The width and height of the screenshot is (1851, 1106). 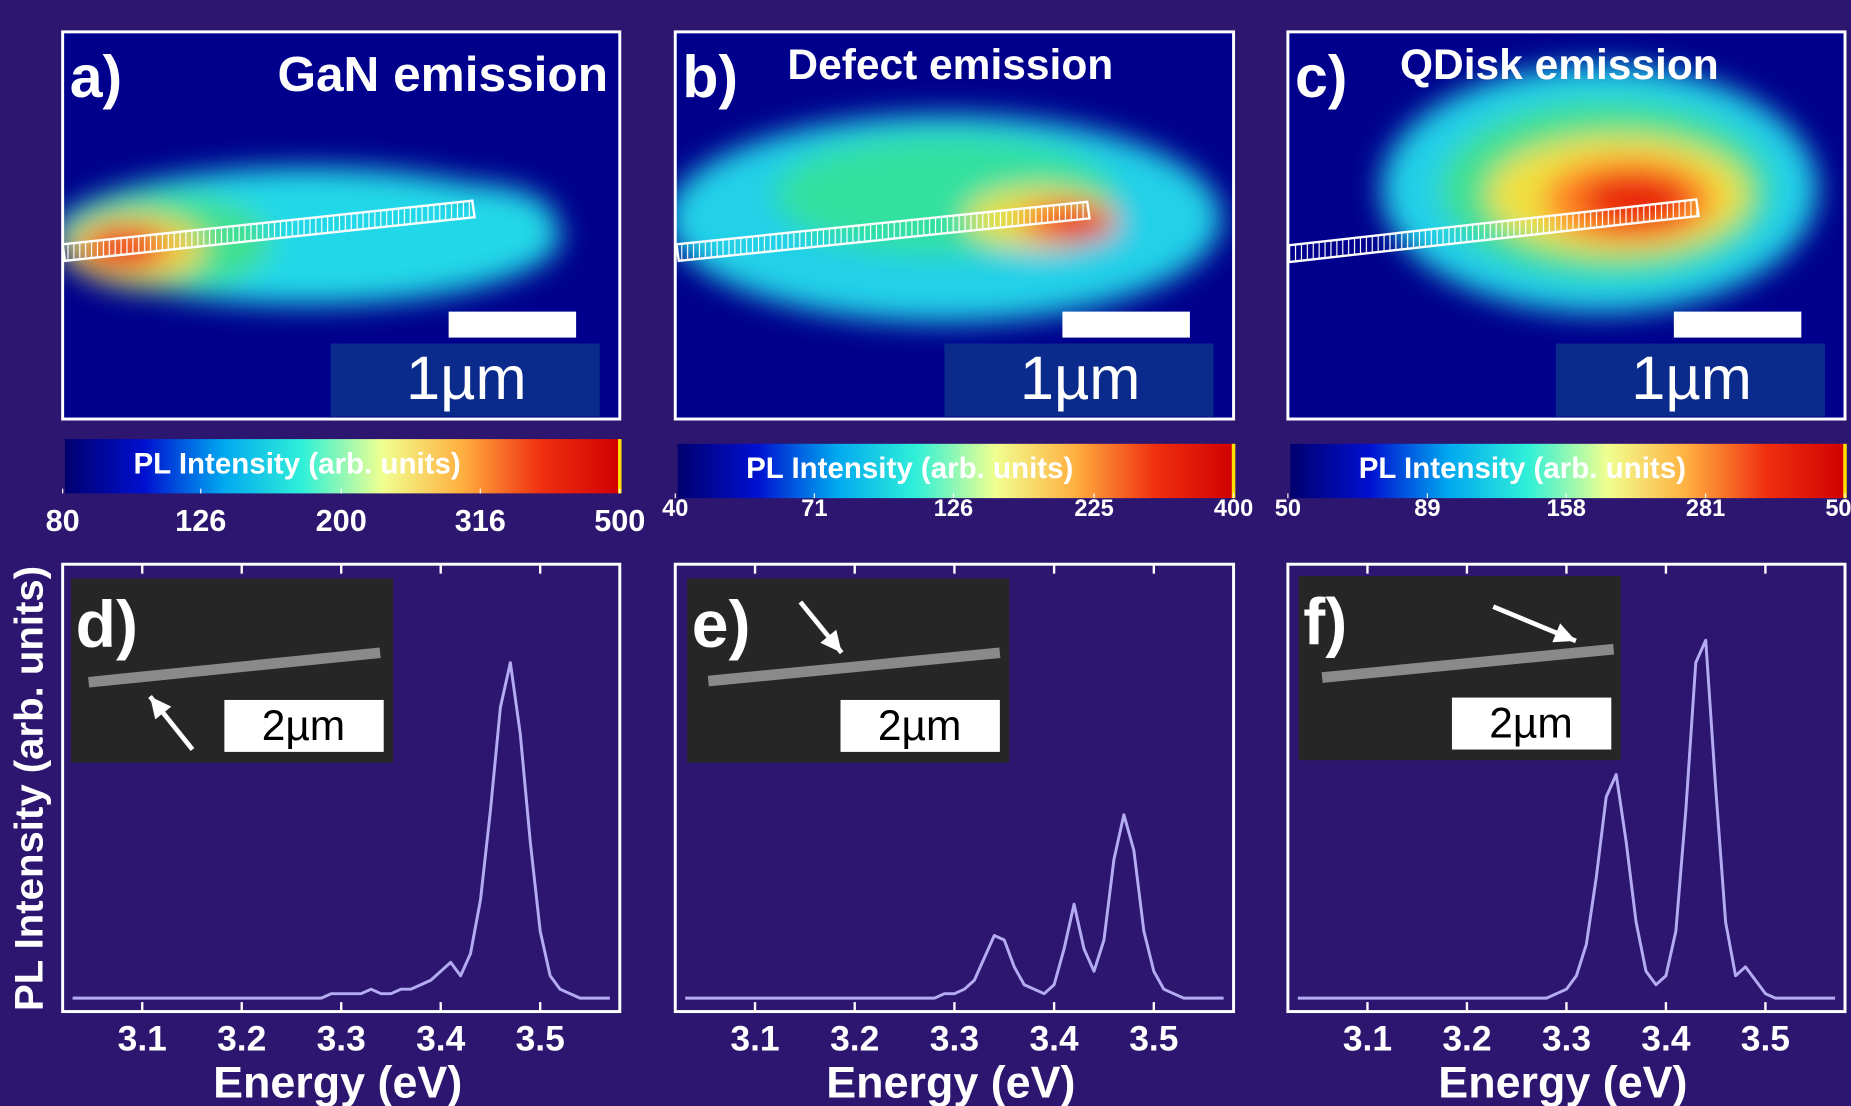 I want to click on colorbar-tick-label: 225, so click(x=1093, y=509).